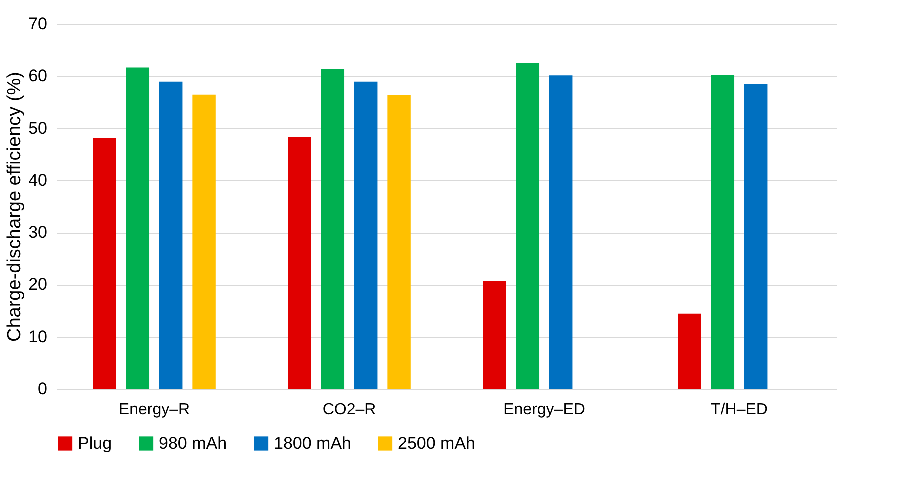  I want to click on y-tick-label: 70, so click(38, 24).